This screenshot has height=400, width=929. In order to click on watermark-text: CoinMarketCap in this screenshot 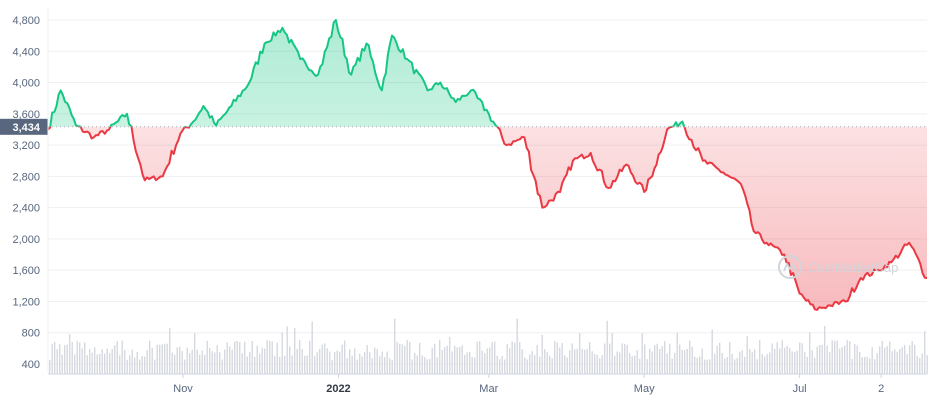, I will do `click(853, 267)`.